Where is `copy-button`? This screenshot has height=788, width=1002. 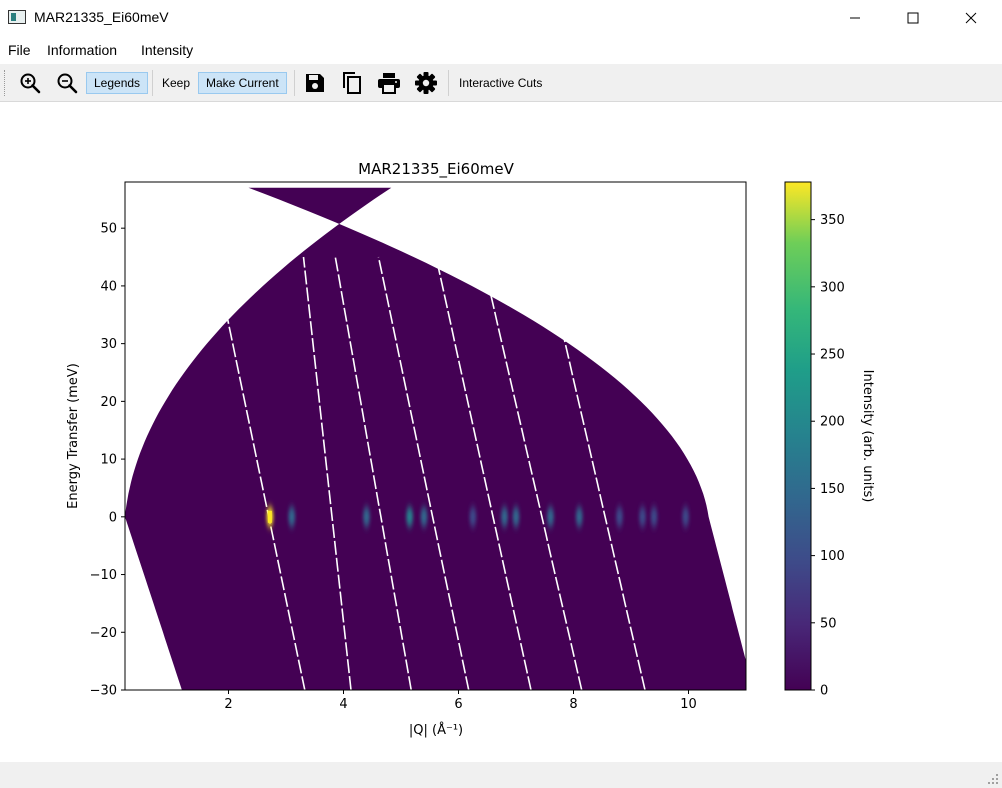
copy-button is located at coordinates (352, 83).